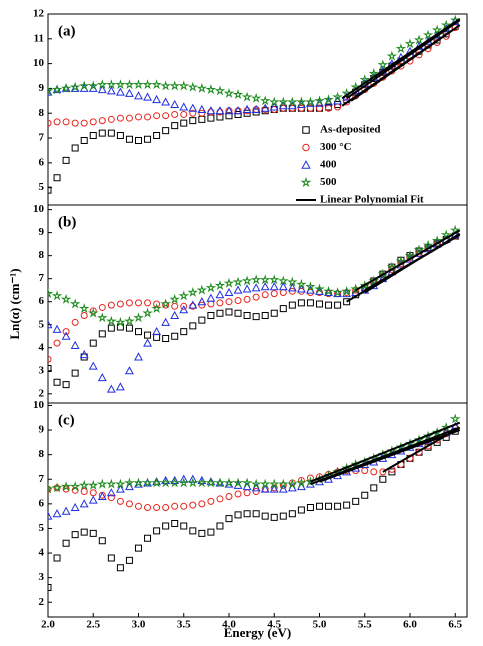 The width and height of the screenshot is (483, 646). Describe the element at coordinates (42, 577) in the screenshot. I see `y-tick-label: 3` at that location.